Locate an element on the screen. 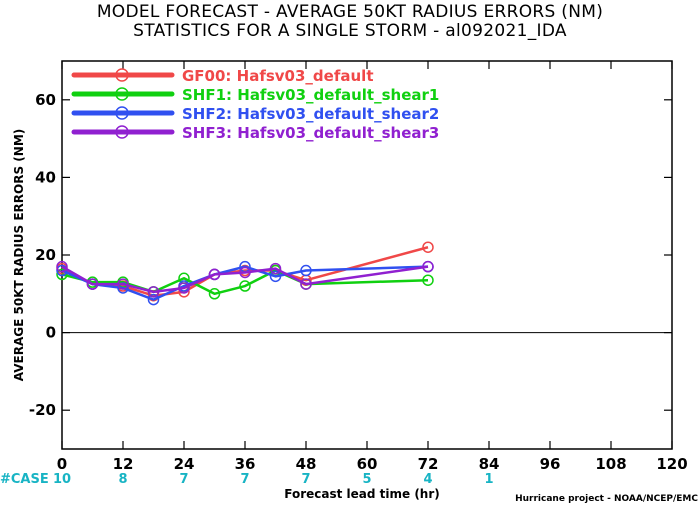 This screenshot has height=506, width=700. y-tick-label: 60 is located at coordinates (45, 100).